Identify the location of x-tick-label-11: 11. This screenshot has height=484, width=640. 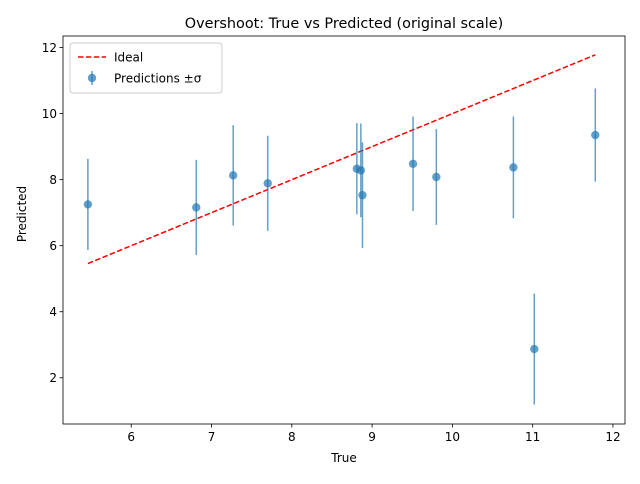
(532, 437).